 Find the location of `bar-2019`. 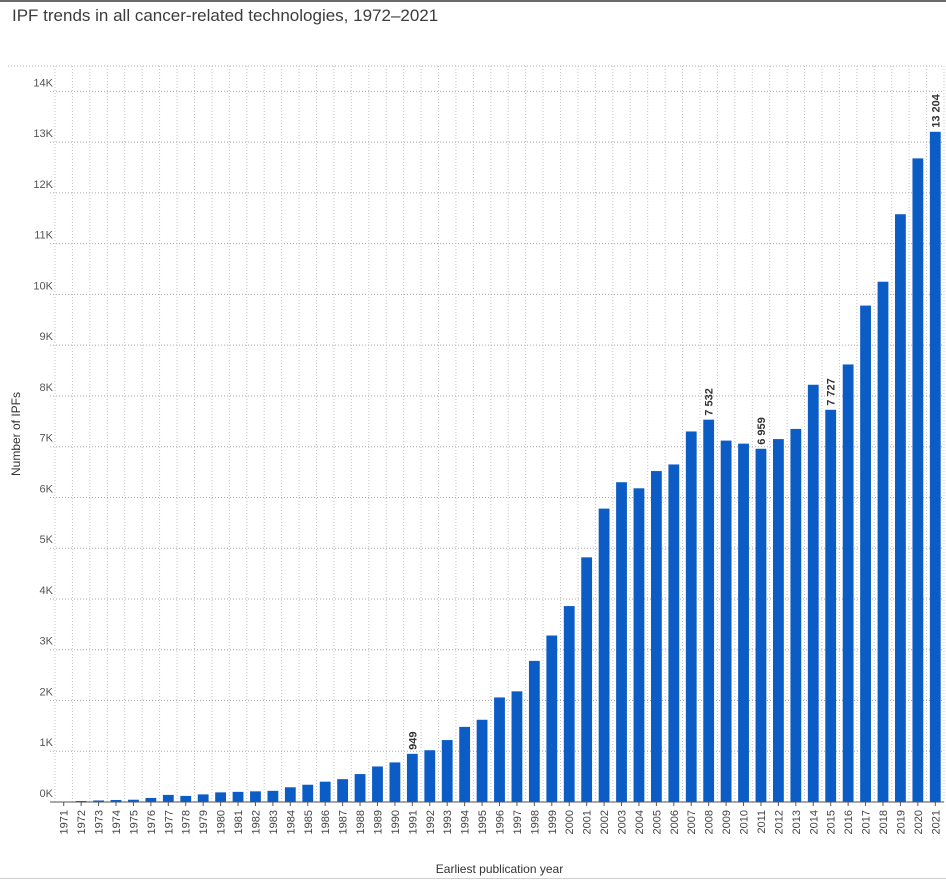

bar-2019 is located at coordinates (900, 508).